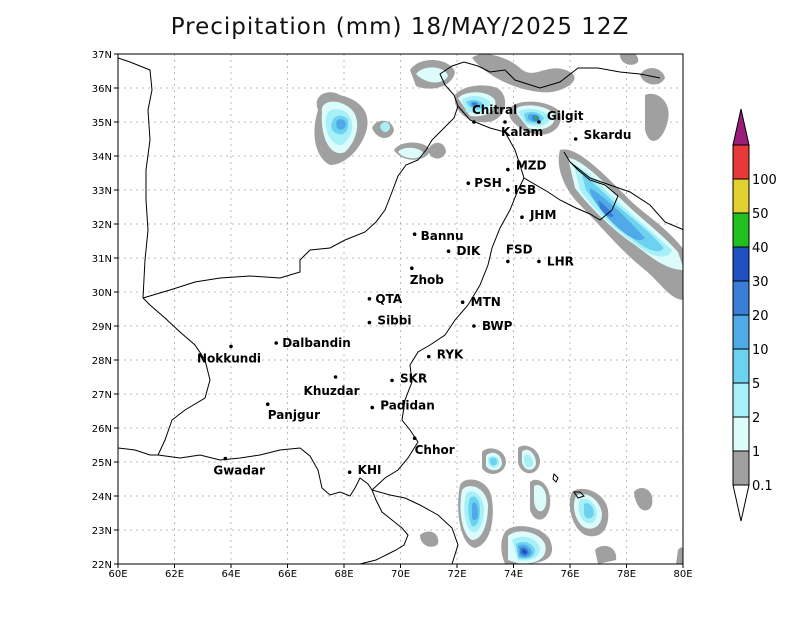 The height and width of the screenshot is (618, 800). Describe the element at coordinates (316, 343) in the screenshot. I see `city-label: Dalbandin` at that location.